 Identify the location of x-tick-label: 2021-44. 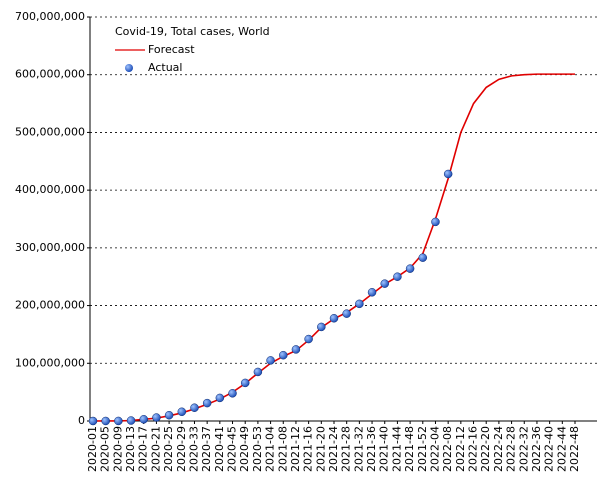
(396, 449).